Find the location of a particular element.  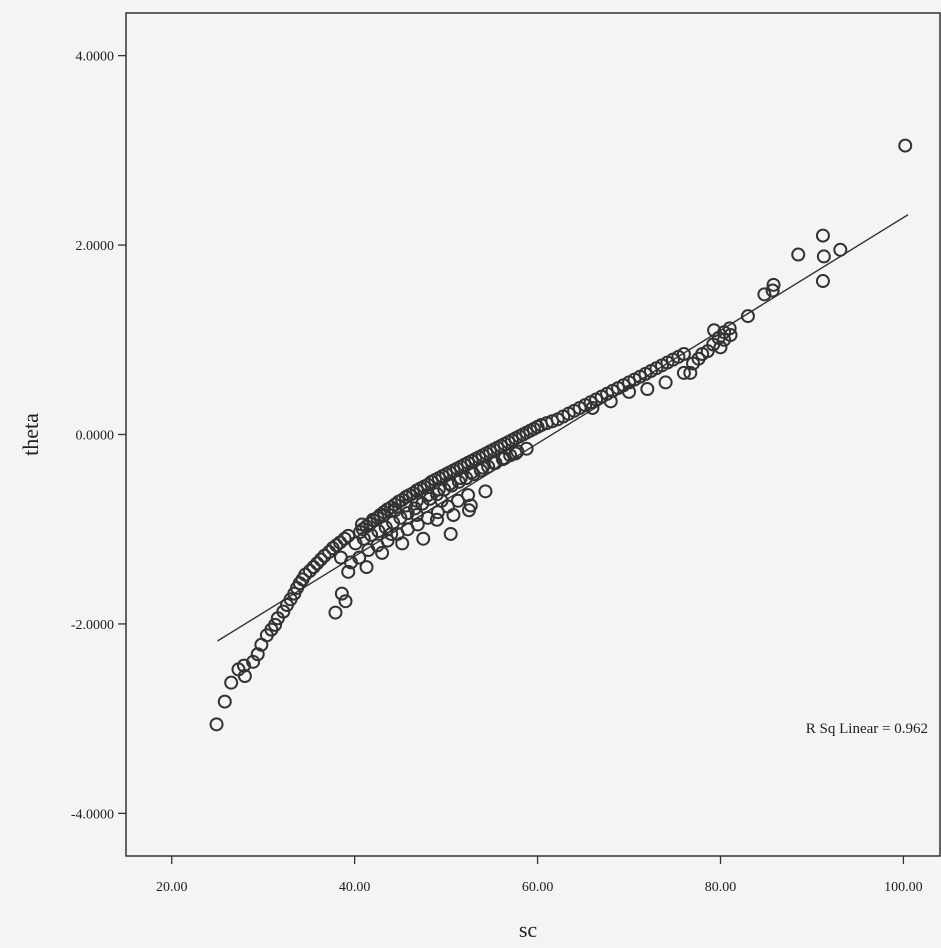

y-axis: 4.0000 2.0000 0.0000 -2.0000 -4.0000 is located at coordinates (98, 436).